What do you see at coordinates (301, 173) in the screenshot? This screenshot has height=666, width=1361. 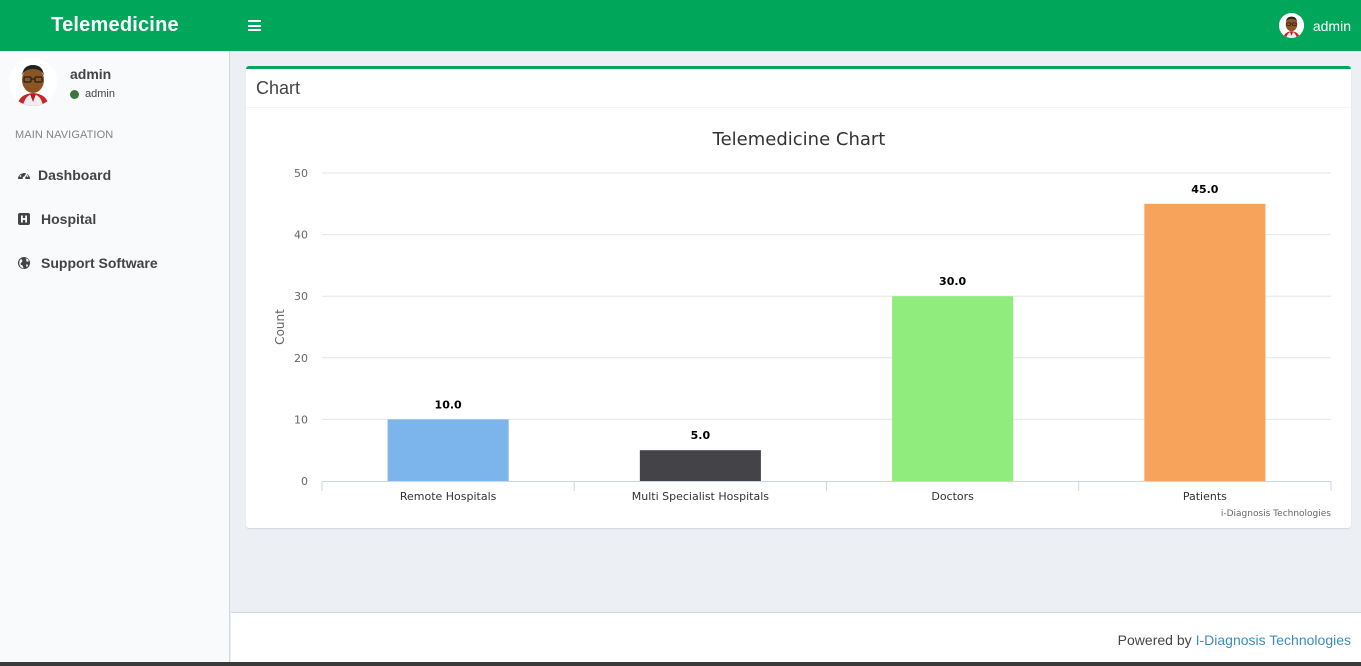 I see `y-tick-label: 50` at bounding box center [301, 173].